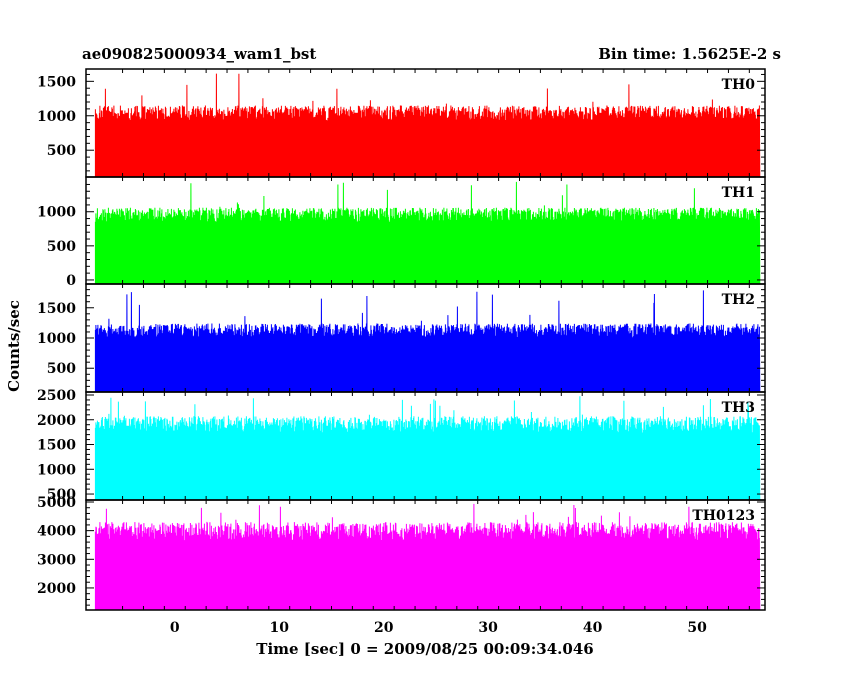 The width and height of the screenshot is (850, 685). I want to click on x-tick-label: 0, so click(175, 628).